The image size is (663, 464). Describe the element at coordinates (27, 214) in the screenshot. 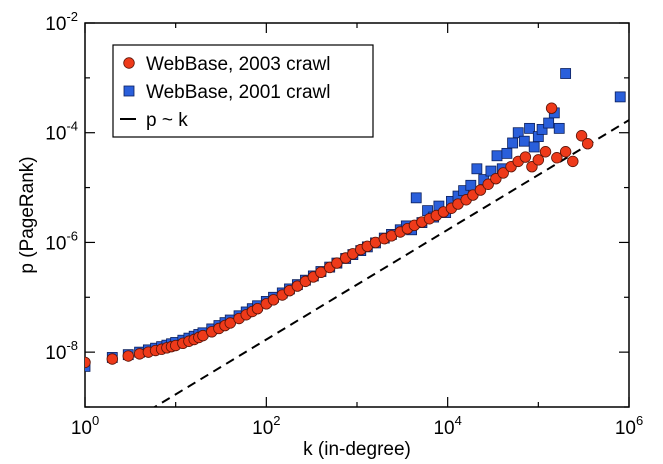

I see `y-axis-label: p (PageRank)` at that location.